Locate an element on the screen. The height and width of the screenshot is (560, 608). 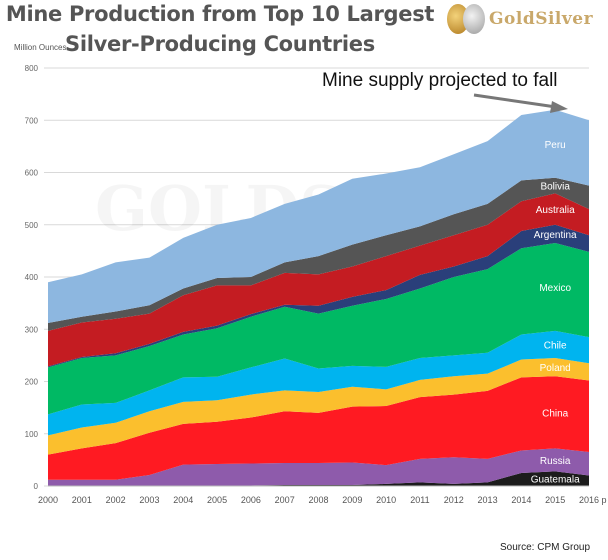
y-tick-label: 200 is located at coordinates (32, 382).